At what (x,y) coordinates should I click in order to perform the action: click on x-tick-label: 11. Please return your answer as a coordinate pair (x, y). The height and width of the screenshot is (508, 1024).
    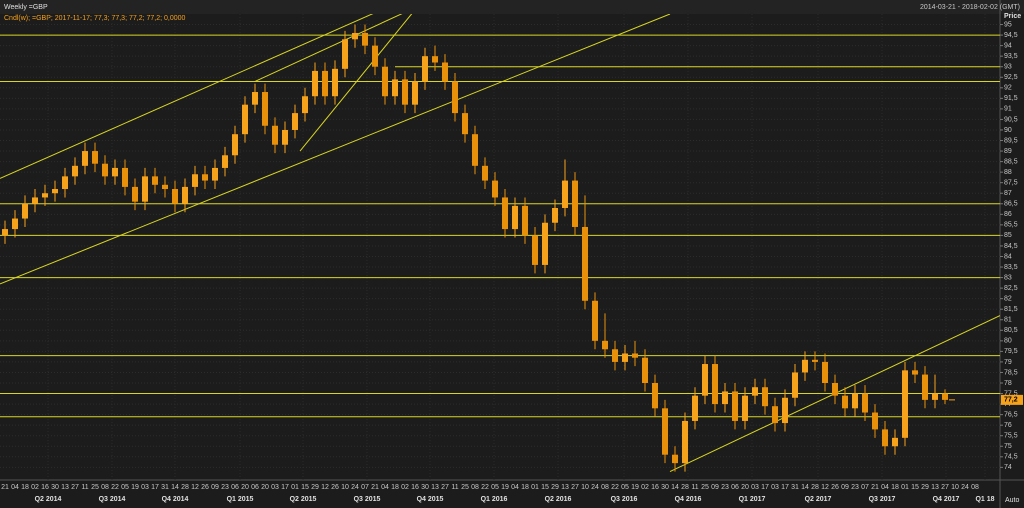
    Looking at the image, I should click on (694, 487).